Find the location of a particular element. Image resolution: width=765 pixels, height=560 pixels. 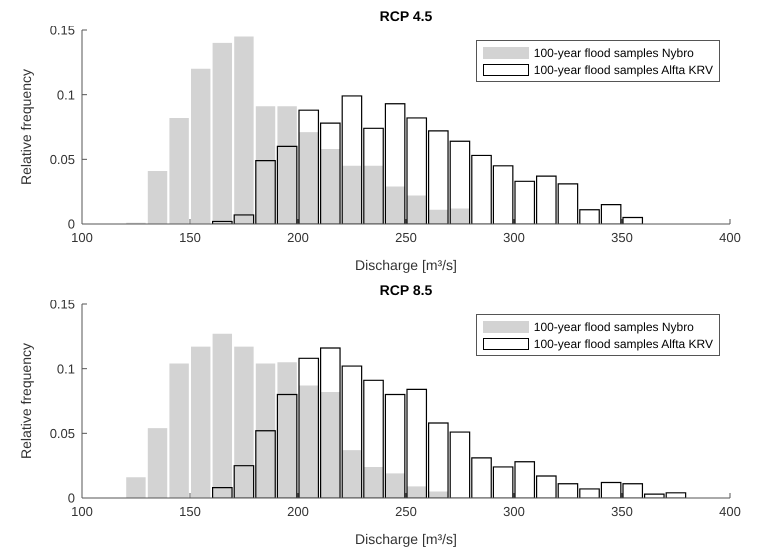

chart-title: RCP 8.5 is located at coordinates (406, 290).